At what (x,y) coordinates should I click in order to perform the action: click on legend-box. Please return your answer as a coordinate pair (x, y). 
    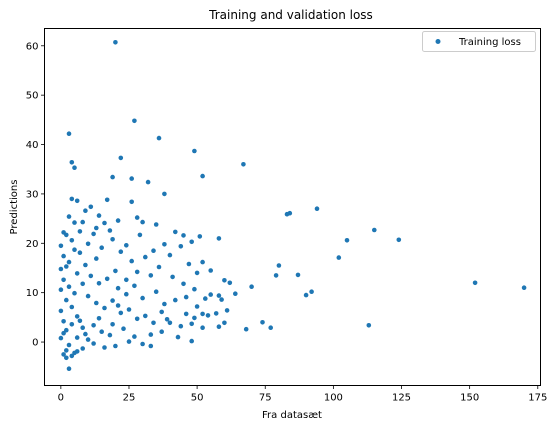
    Looking at the image, I should click on (479, 41).